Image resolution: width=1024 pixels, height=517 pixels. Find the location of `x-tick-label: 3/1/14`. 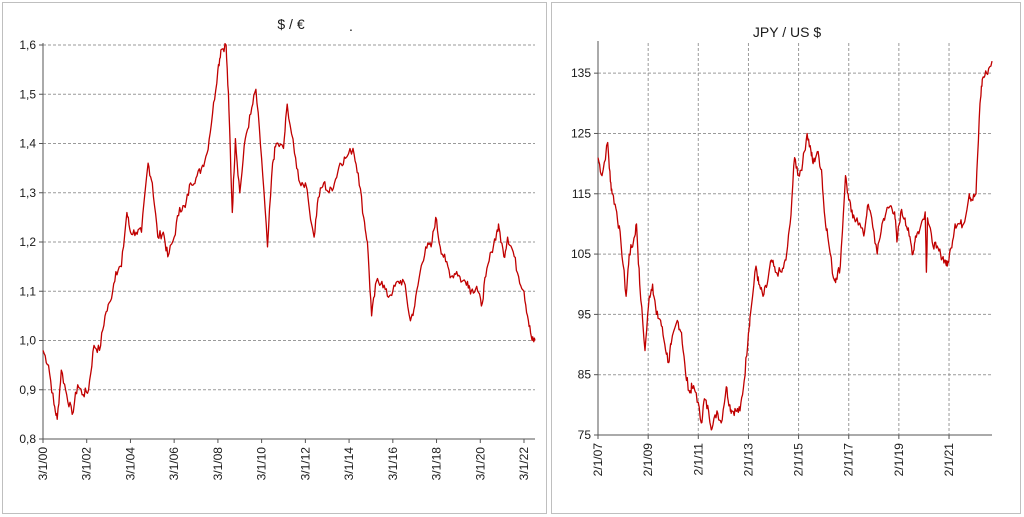

x-tick-label: 3/1/14 is located at coordinates (349, 464).